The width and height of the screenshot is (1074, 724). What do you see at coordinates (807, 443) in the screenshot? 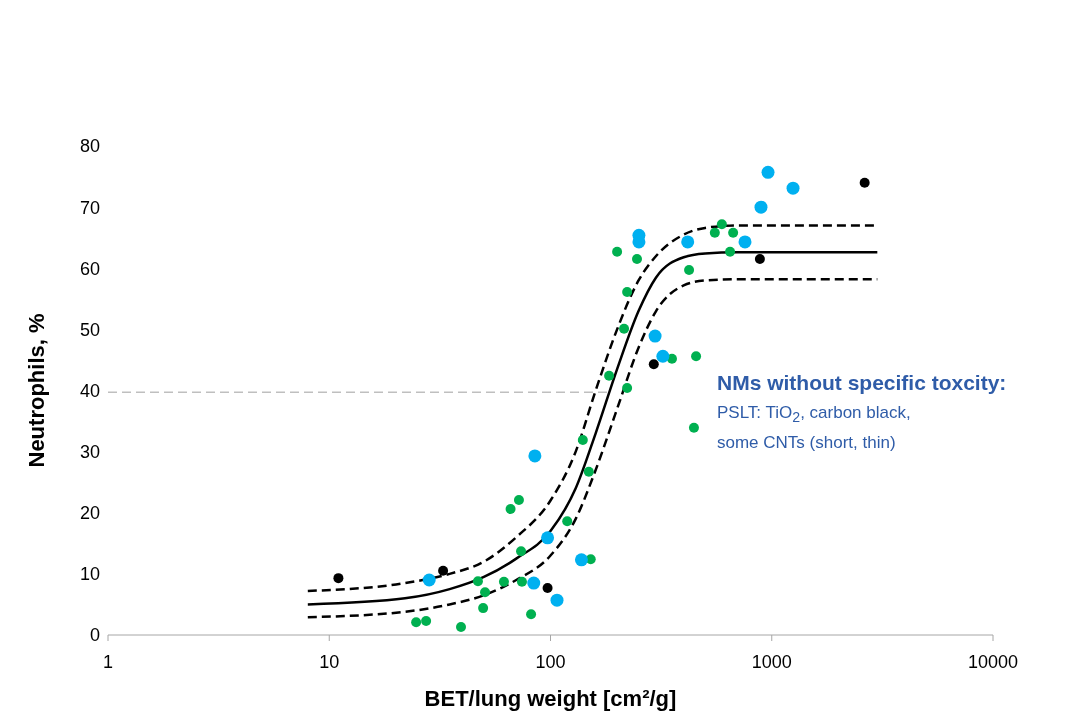
I see `annotation: some CNTs (short, thin)` at bounding box center [807, 443].